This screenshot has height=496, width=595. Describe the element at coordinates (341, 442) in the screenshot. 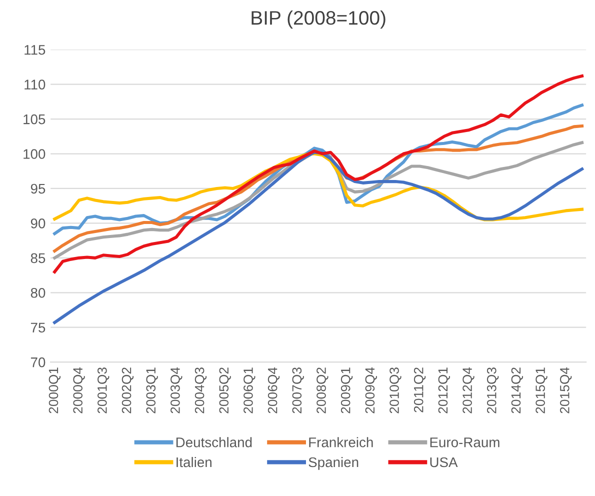

I see `legend-label: Frankreich` at that location.